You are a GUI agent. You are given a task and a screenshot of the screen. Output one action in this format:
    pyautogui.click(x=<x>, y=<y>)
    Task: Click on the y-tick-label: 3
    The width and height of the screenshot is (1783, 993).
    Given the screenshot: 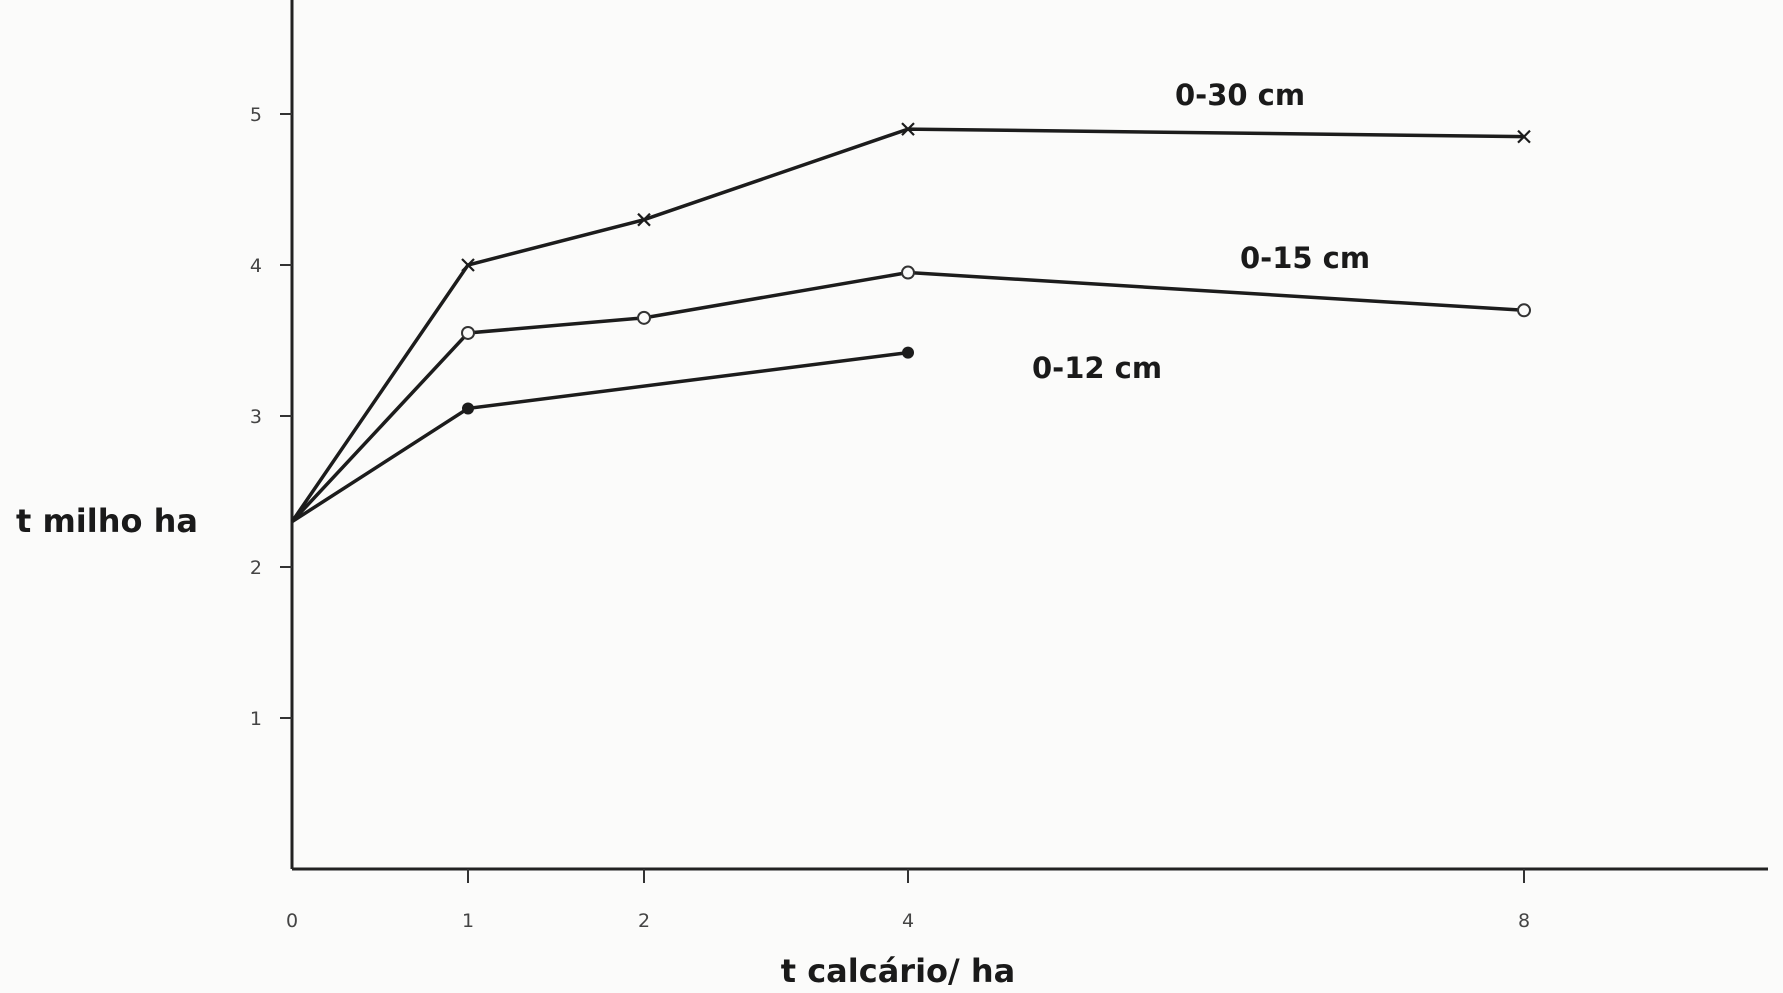 What is the action you would take?
    pyautogui.click(x=256, y=417)
    